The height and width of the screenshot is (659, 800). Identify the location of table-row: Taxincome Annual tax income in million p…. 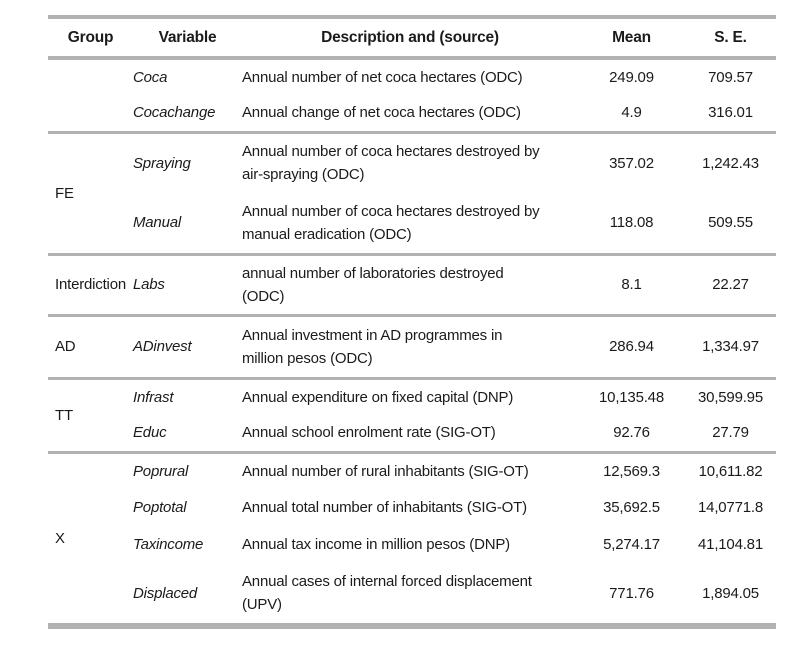
(412, 544).